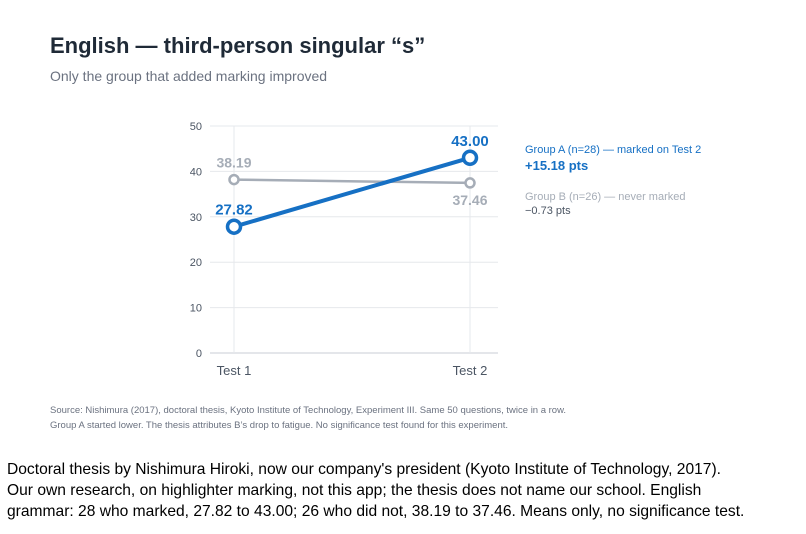  I want to click on data-label-group-a: 43.00, so click(470, 141).